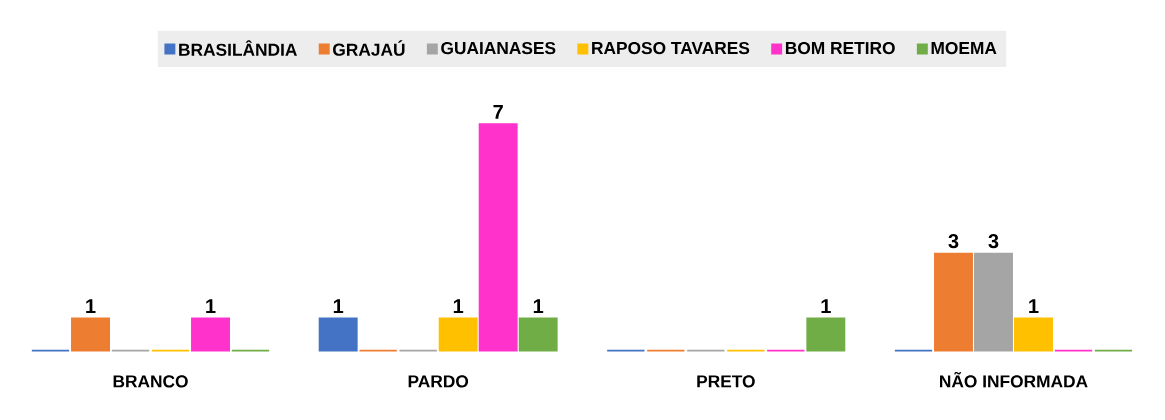  What do you see at coordinates (1014, 379) in the screenshot?
I see `x-tick-label: NÃO INFORMADA` at bounding box center [1014, 379].